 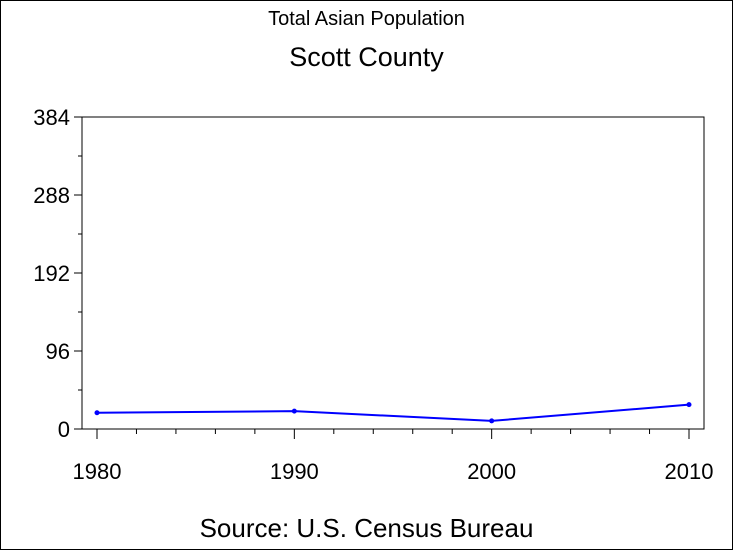 I want to click on x-tick-label: 1980, so click(x=97, y=471).